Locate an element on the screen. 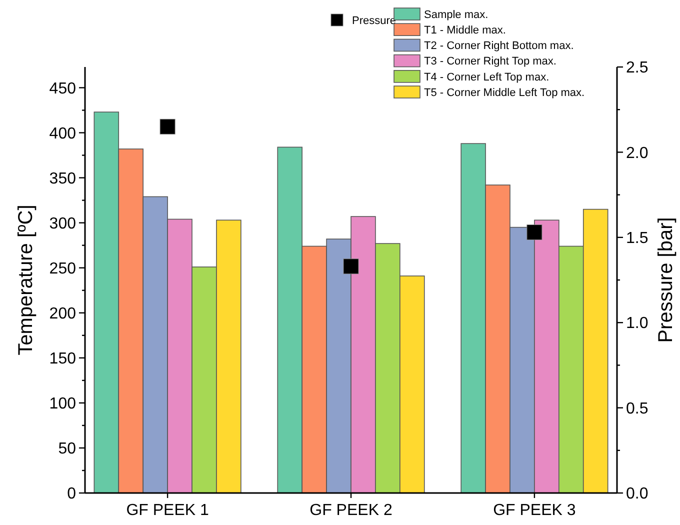 The height and width of the screenshot is (525, 680). y2-axis-title: Pressure [bar] is located at coordinates (666, 280).